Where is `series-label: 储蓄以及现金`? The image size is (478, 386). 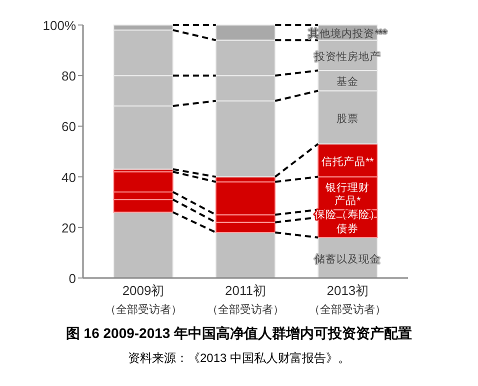
series-label: 储蓄以及现金 is located at coordinates (347, 259).